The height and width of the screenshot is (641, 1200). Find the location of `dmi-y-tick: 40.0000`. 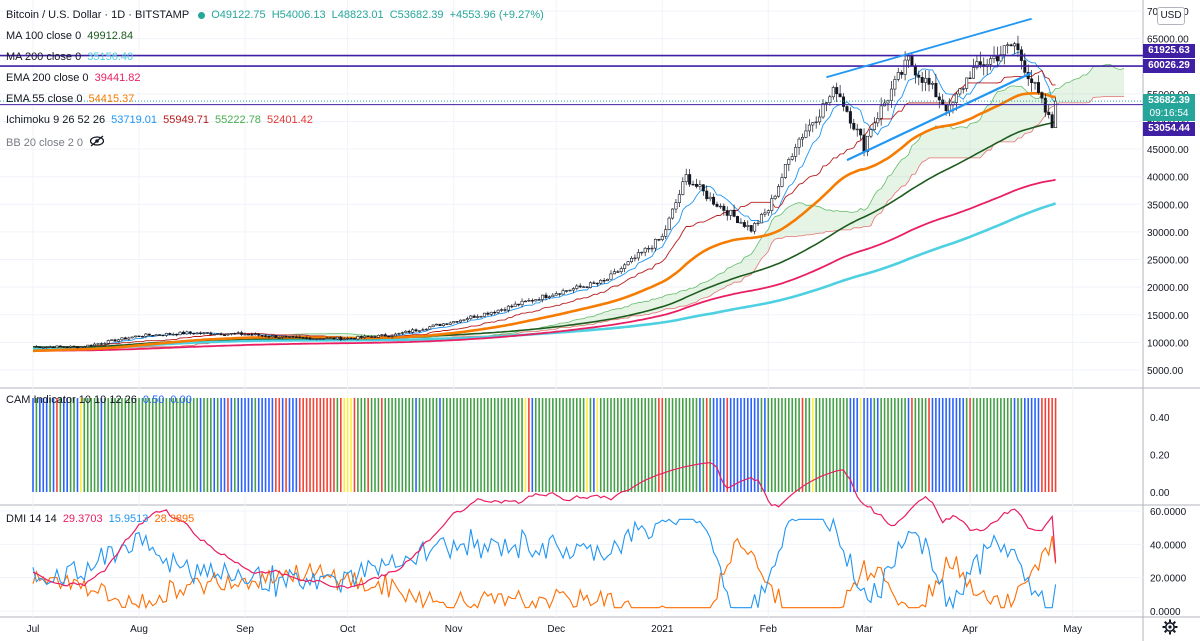

dmi-y-tick: 40.0000 is located at coordinates (1168, 545).